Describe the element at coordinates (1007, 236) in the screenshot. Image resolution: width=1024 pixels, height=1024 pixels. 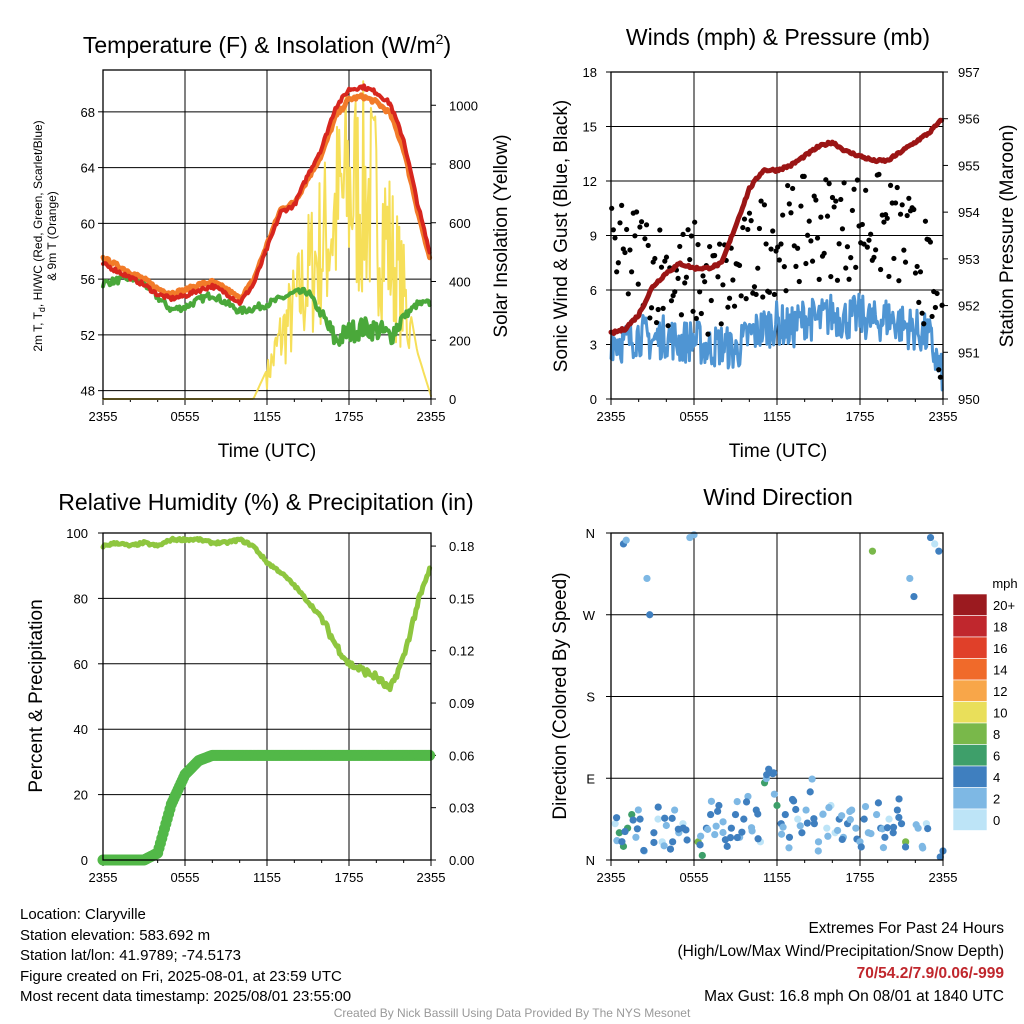
I see `wind-y2label: Station Pressure (Maroon)` at that location.